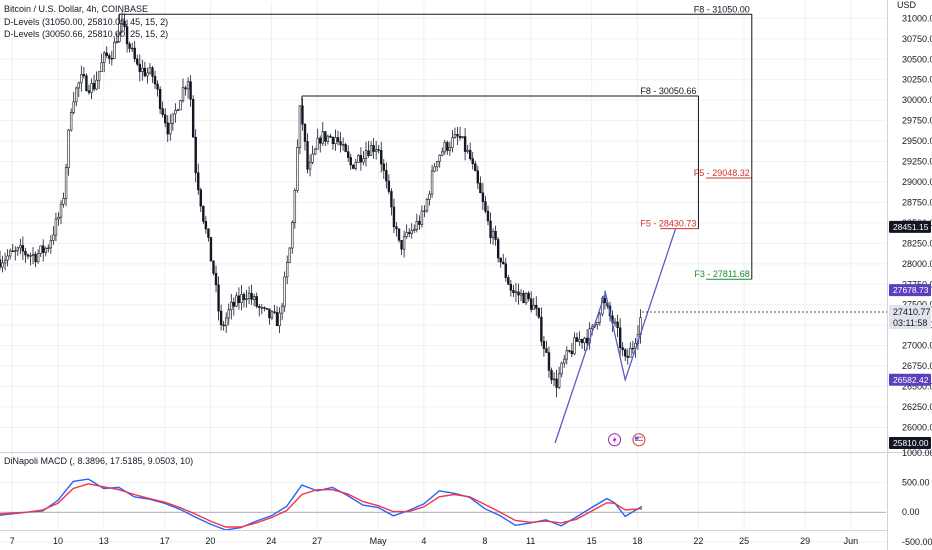 This screenshot has height=550, width=932. I want to click on price-tick-label: 30500.00, so click(917, 59).